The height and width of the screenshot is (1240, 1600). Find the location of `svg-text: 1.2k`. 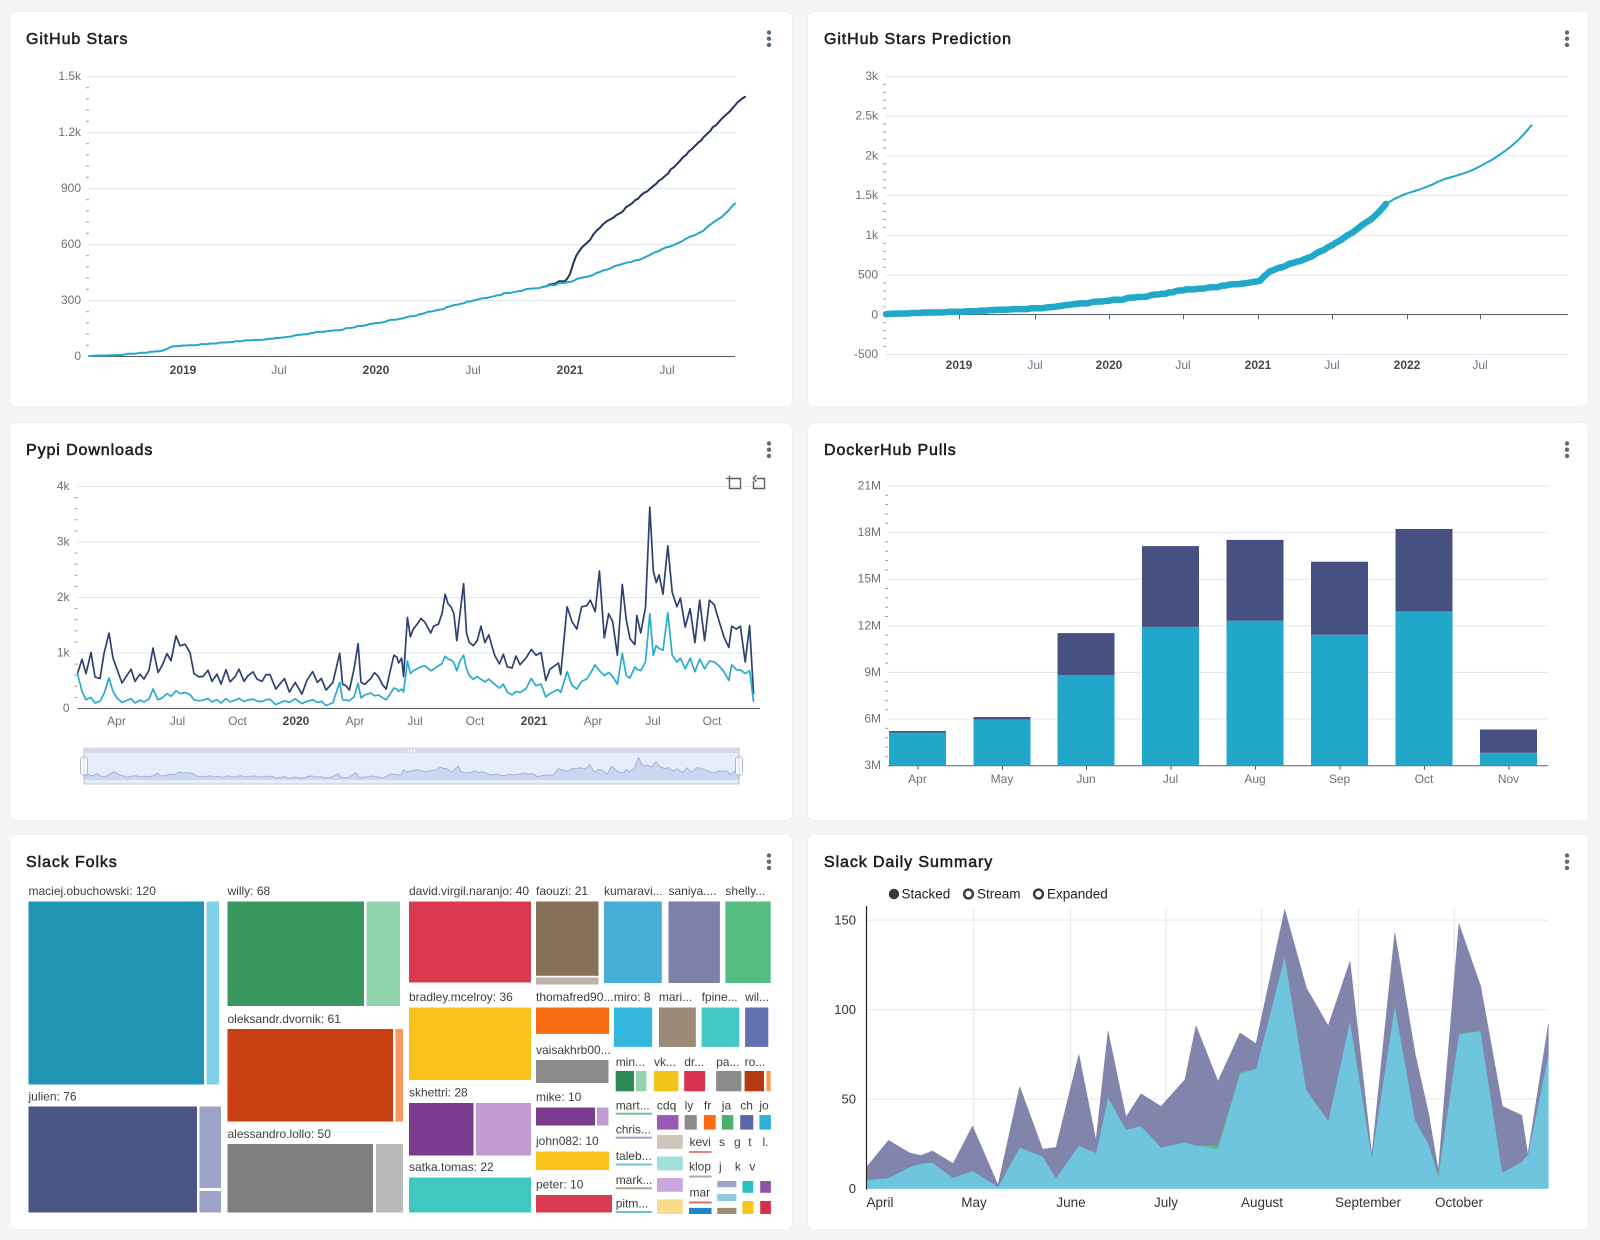

svg-text: 1.2k is located at coordinates (70, 132).